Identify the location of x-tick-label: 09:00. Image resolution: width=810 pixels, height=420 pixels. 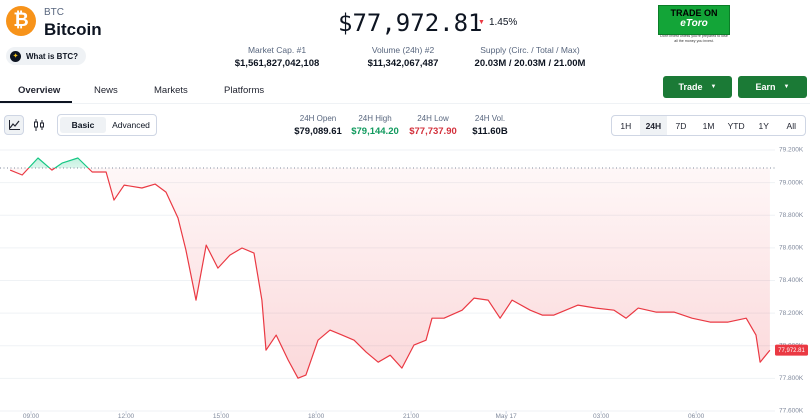
(31, 416).